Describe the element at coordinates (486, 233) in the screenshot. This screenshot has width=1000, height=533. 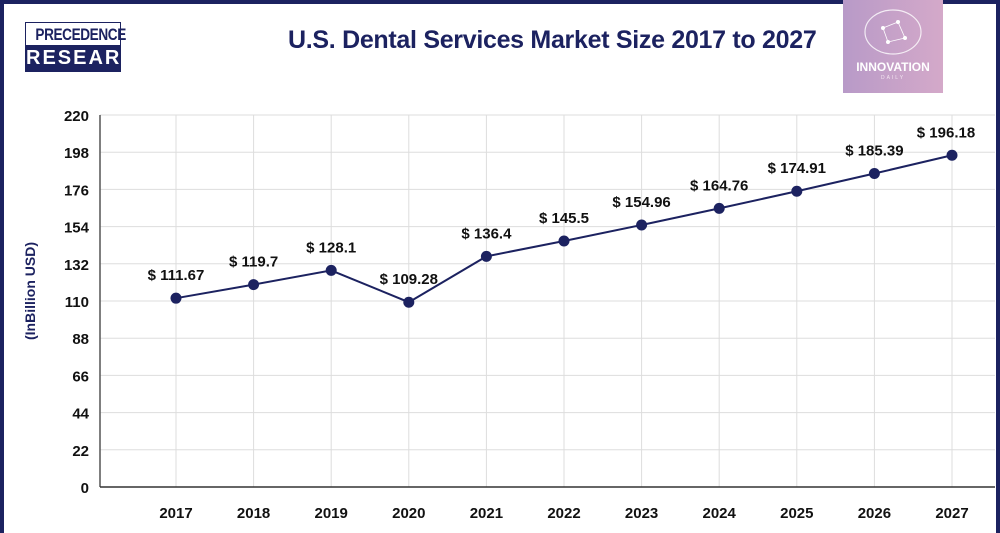
I see `data-label: $ 136.4` at that location.